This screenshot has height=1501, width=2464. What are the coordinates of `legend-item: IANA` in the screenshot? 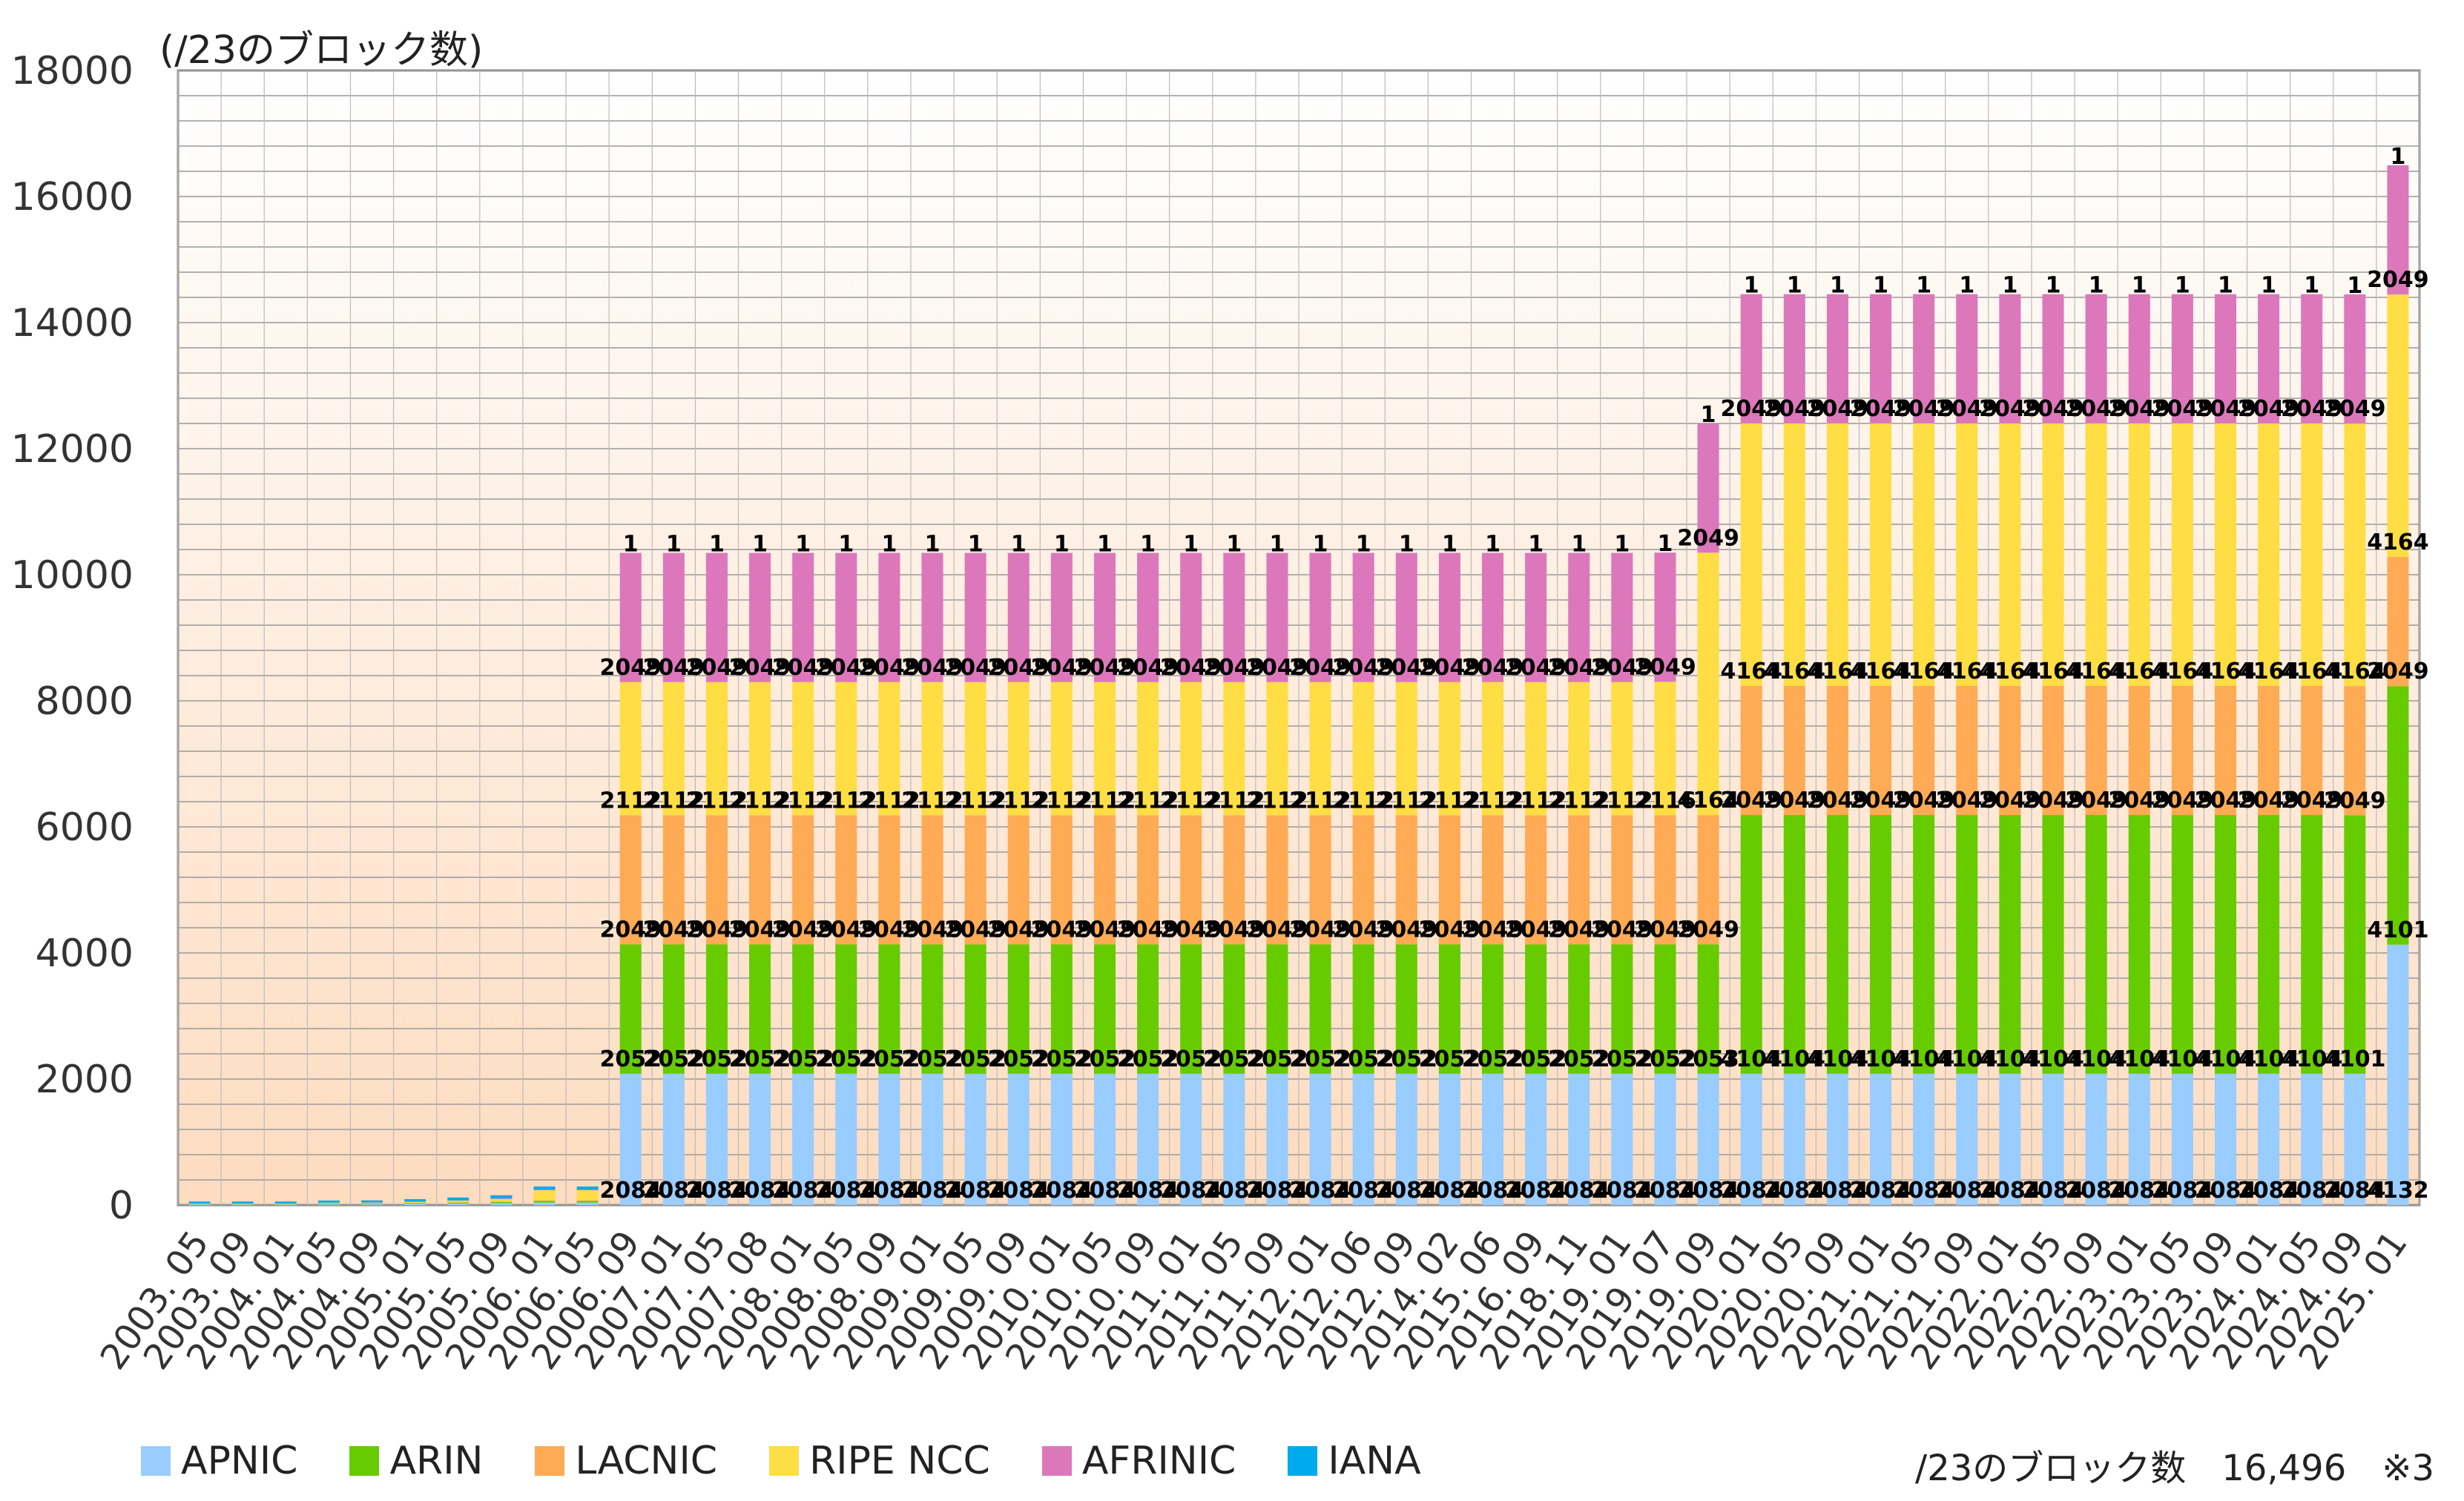 It's located at (1355, 1461).